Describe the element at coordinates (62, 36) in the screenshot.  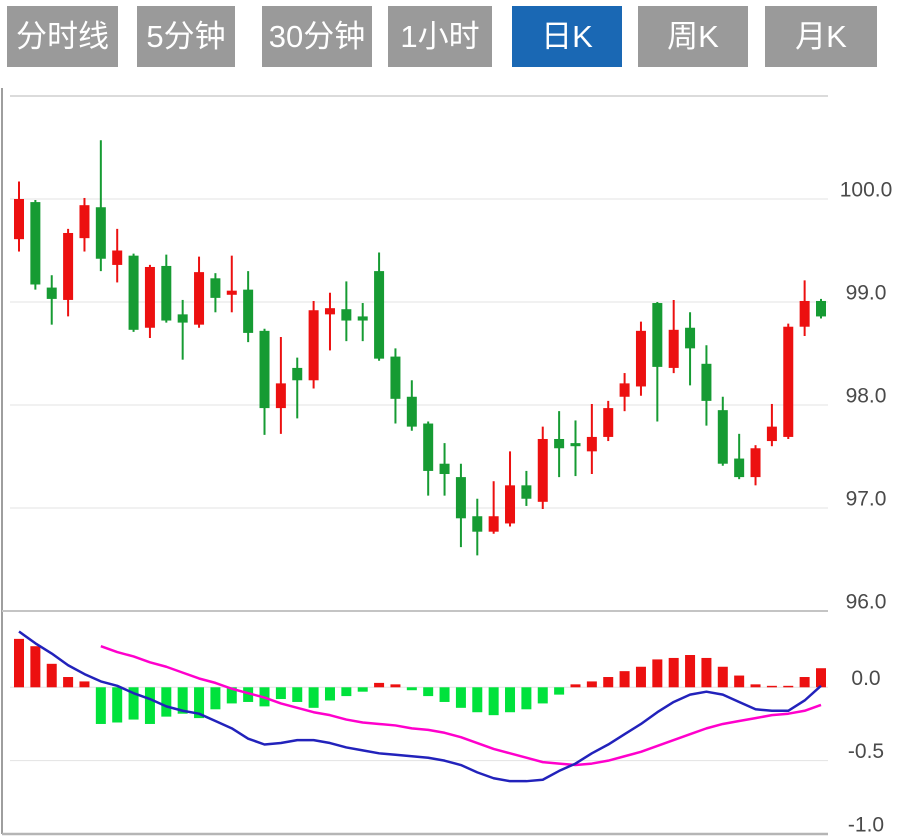
I see `tab-minute-line: 分时线` at that location.